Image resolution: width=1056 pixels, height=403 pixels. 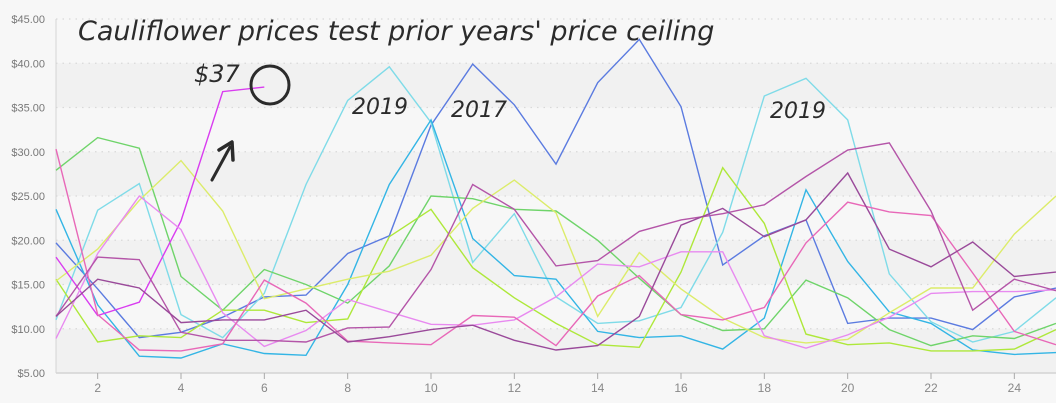 What do you see at coordinates (222, 161) in the screenshot?
I see `arrow-up-right-icon` at bounding box center [222, 161].